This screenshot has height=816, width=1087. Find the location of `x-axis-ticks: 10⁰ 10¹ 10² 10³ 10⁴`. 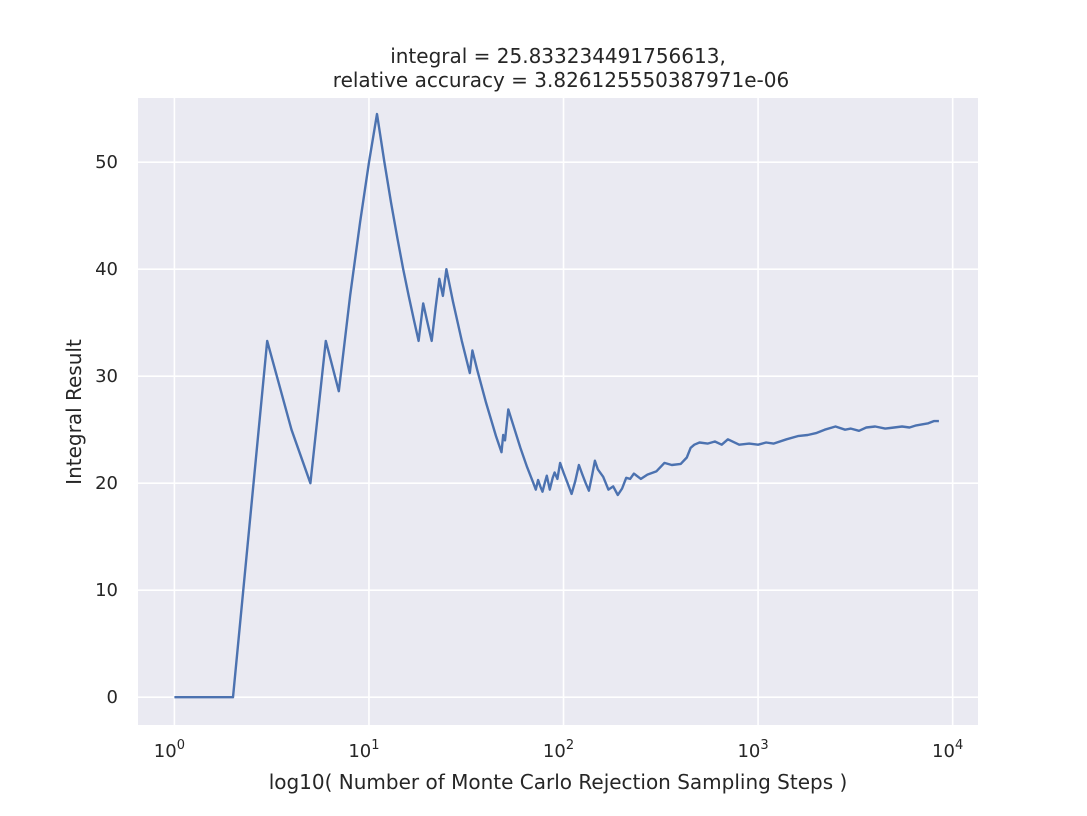

x-axis-ticks: 10⁰ 10¹ 10² 10³ 10⁴ is located at coordinates (558, 750).